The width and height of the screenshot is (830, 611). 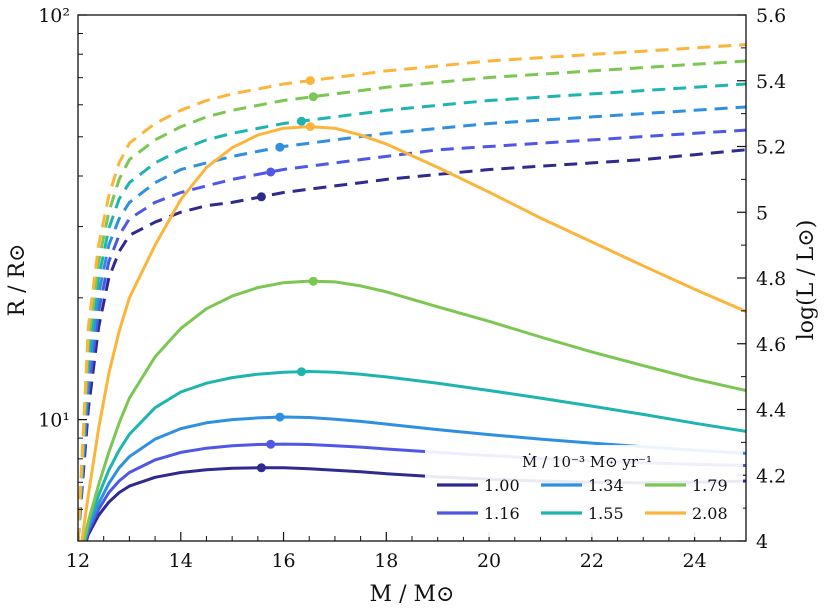 I want to click on right-tick-label: 5, so click(x=762, y=213).